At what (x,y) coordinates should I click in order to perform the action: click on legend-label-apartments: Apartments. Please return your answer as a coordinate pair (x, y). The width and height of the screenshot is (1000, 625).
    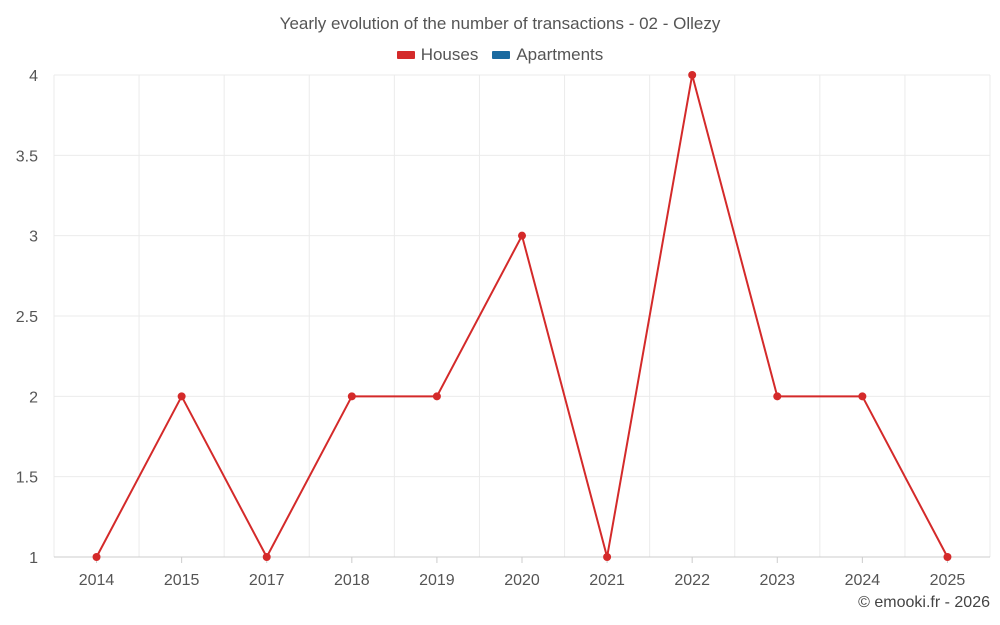
    Looking at the image, I should click on (560, 54).